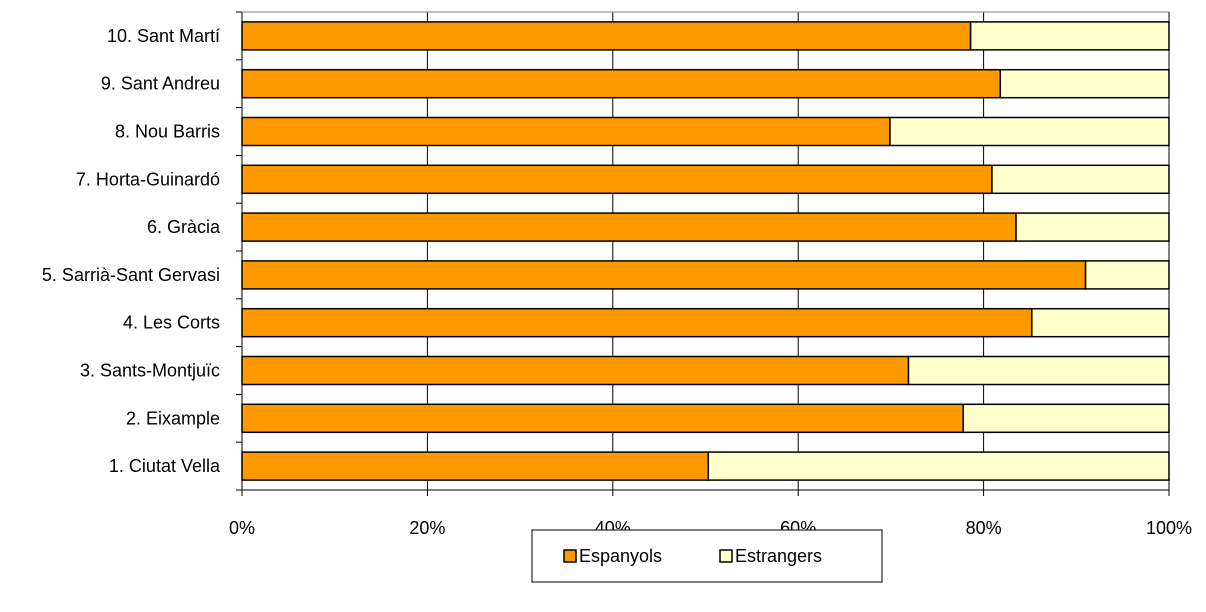 The width and height of the screenshot is (1206, 612). Describe the element at coordinates (570, 556) in the screenshot. I see `legend-swatch-espanyols` at that location.